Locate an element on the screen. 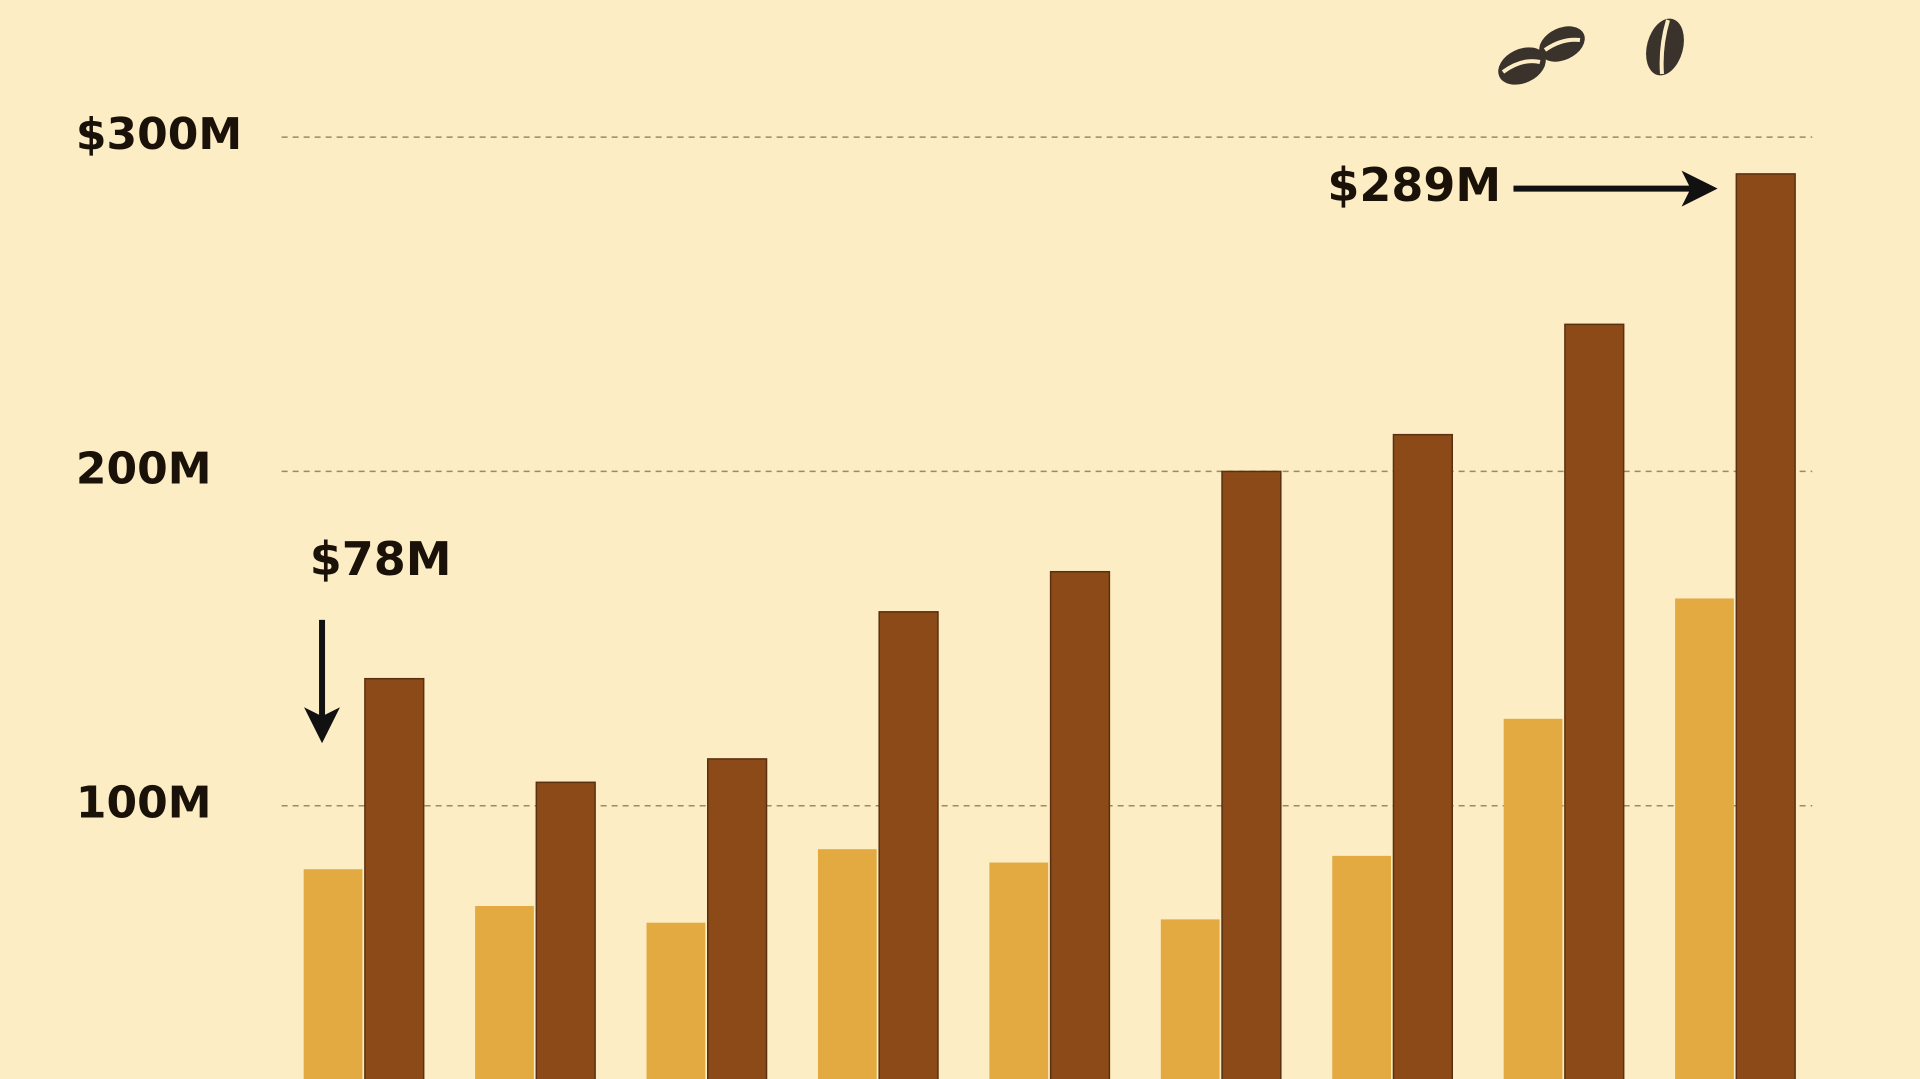 The height and width of the screenshot is (1079, 1920). y-tick-label: 200M is located at coordinates (144, 468).